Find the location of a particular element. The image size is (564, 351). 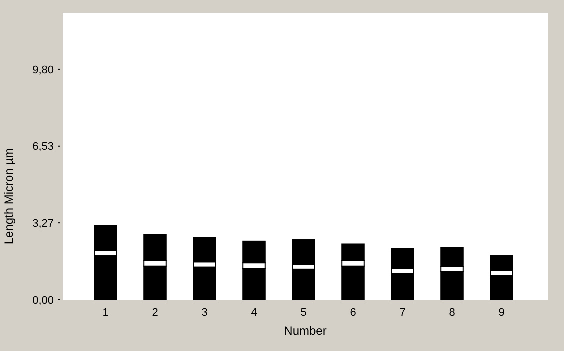

x-tick-label: 7 is located at coordinates (403, 313).